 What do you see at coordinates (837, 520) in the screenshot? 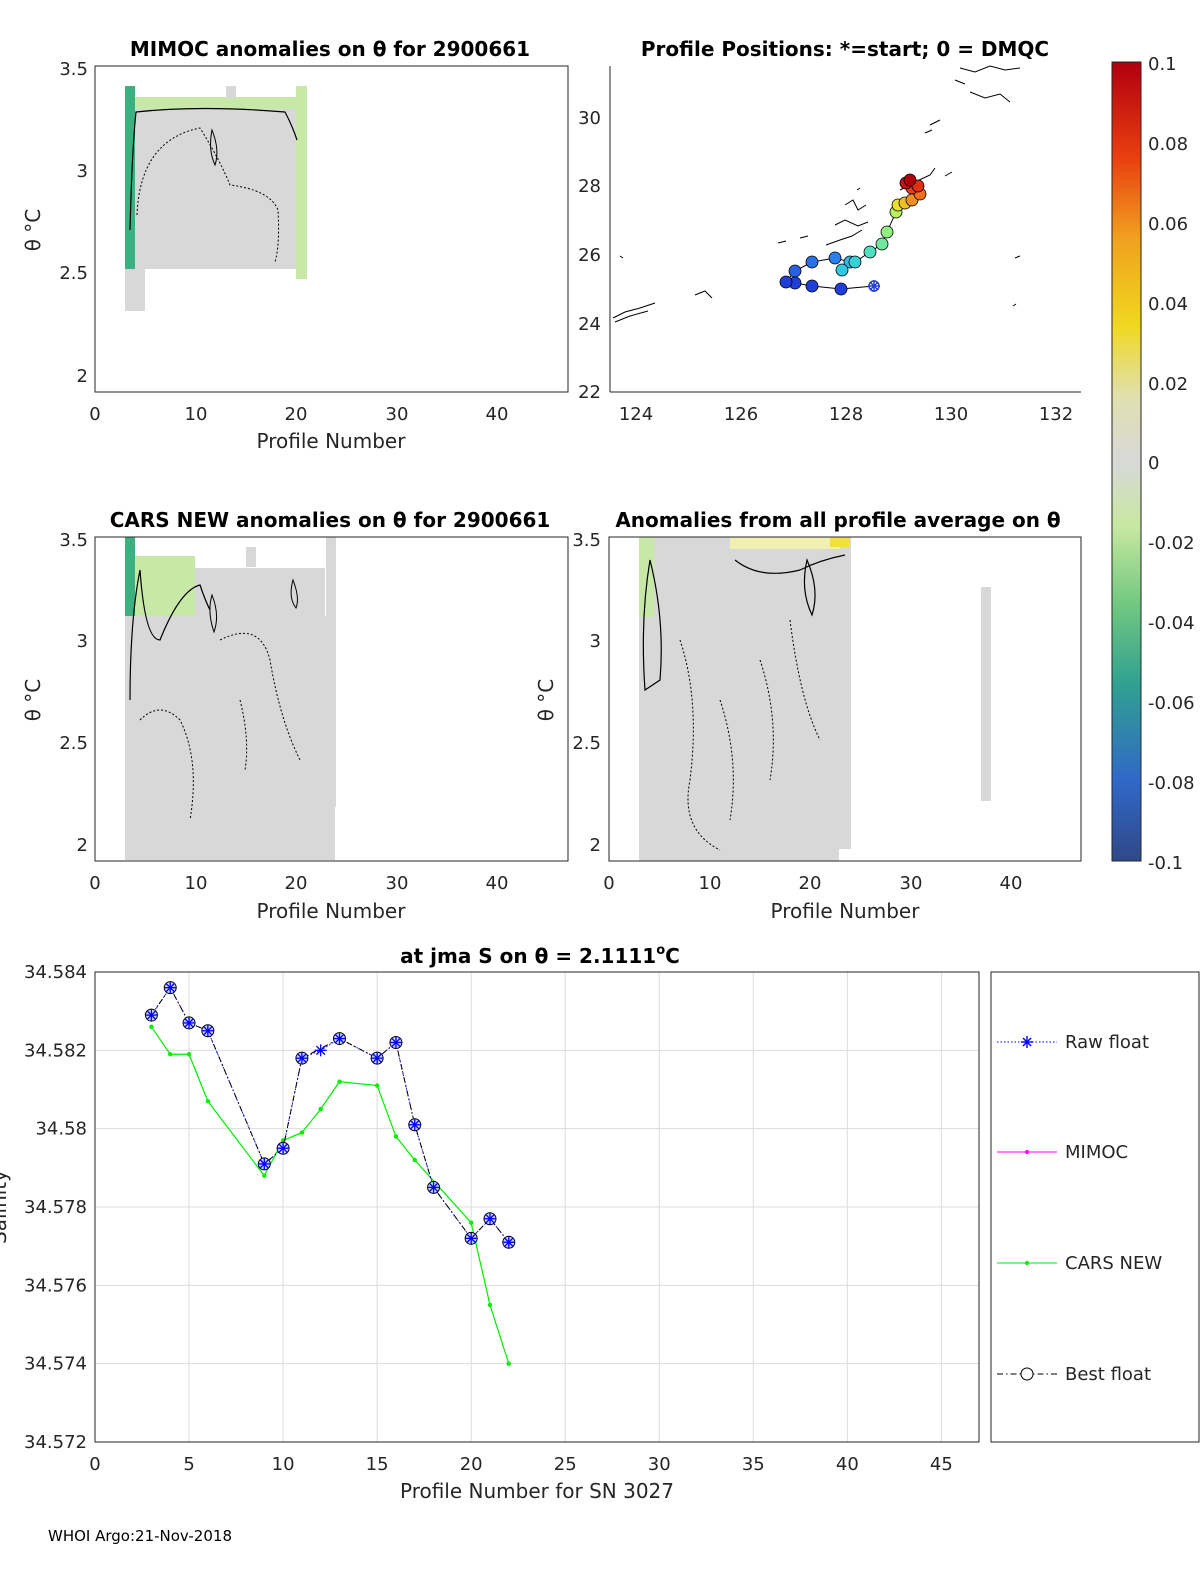
I see `avg-title: Anomalies from all profile average on θ` at bounding box center [837, 520].